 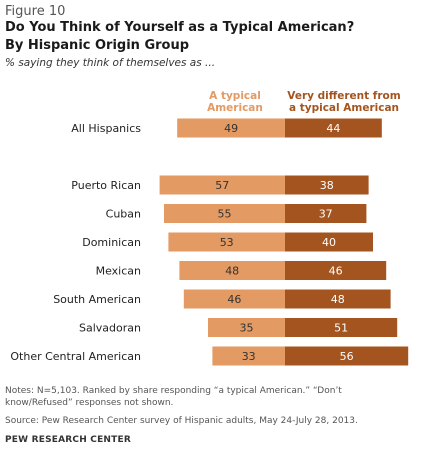 What do you see at coordinates (68, 440) in the screenshot?
I see `organization-label: PEW RESEARCH CENTER` at bounding box center [68, 440].